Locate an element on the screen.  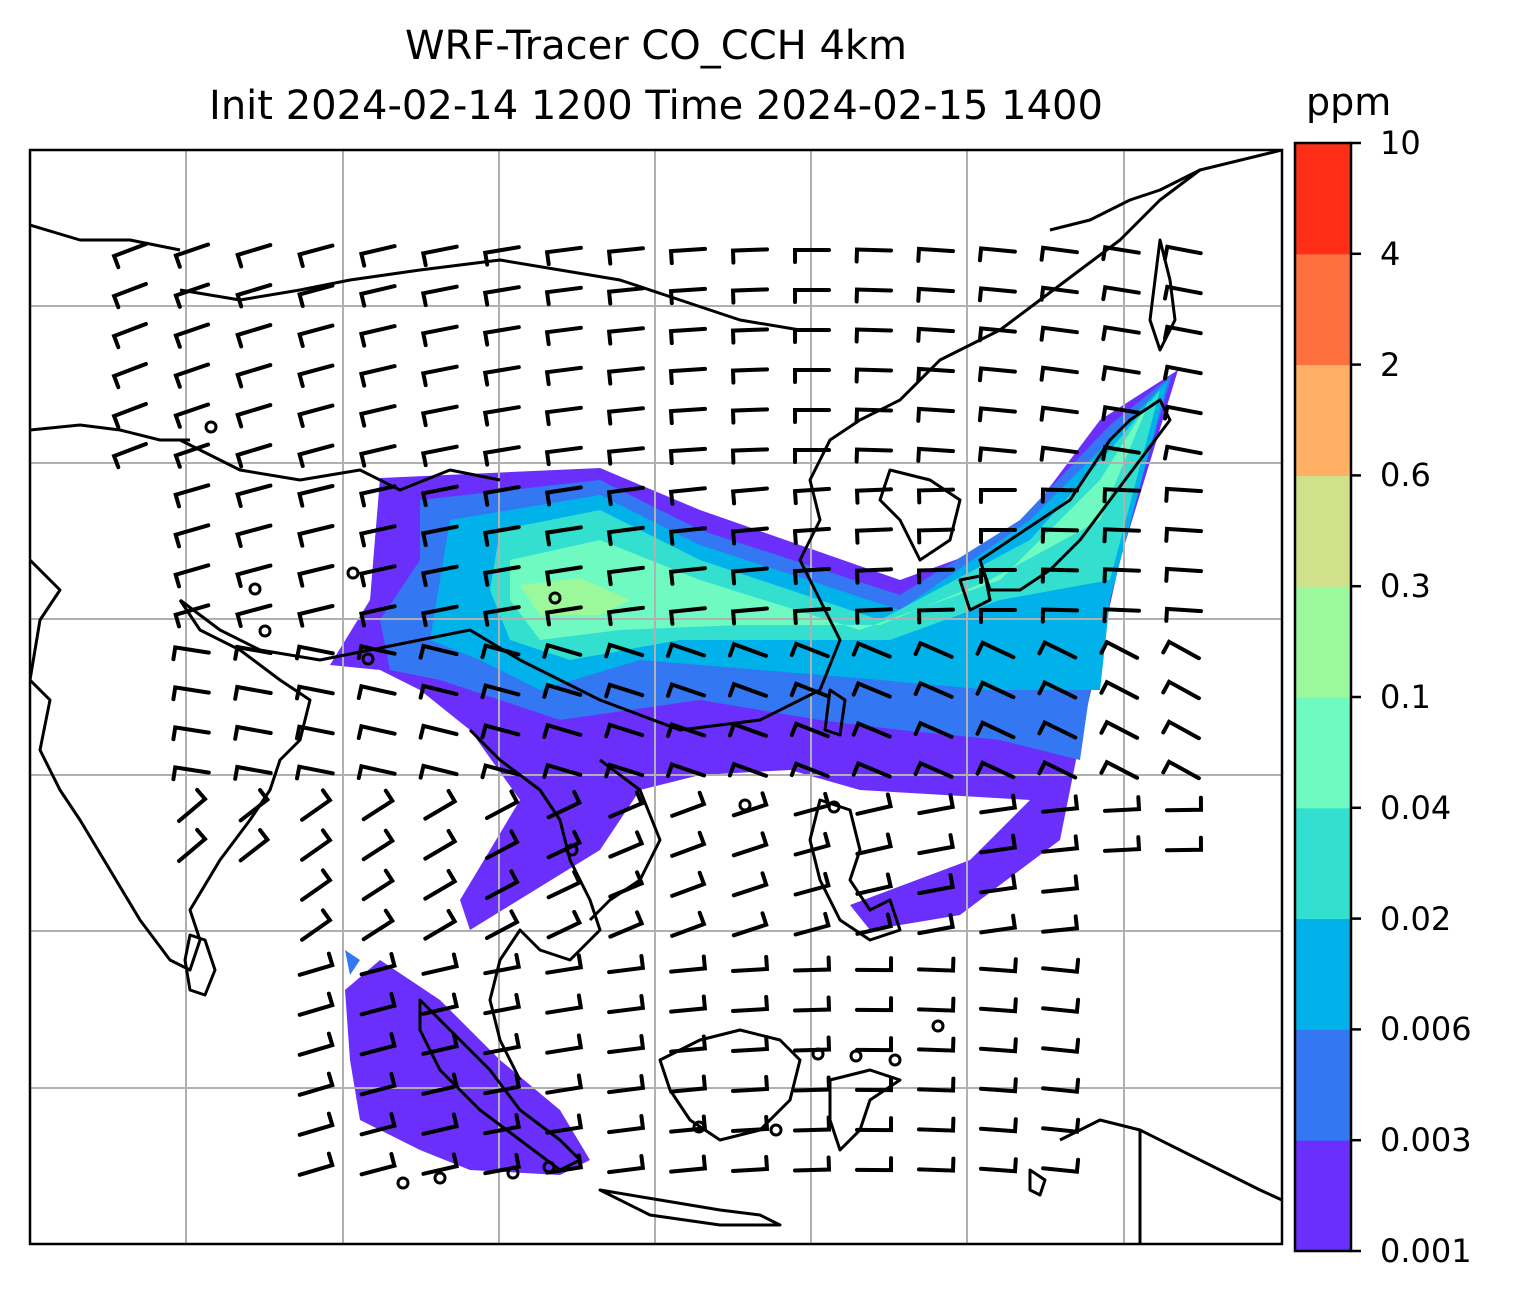
plume-southern-low is located at coordinates (352, 962).